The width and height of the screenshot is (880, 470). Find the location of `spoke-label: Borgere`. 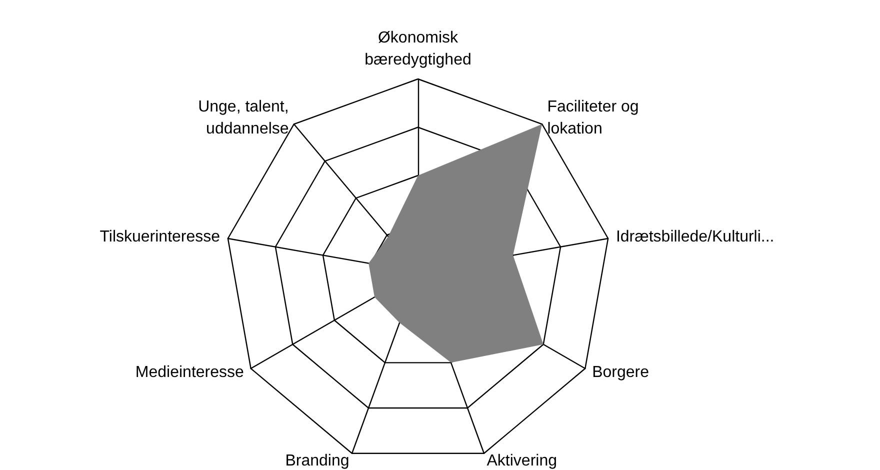

spoke-label: Borgere is located at coordinates (621, 372).